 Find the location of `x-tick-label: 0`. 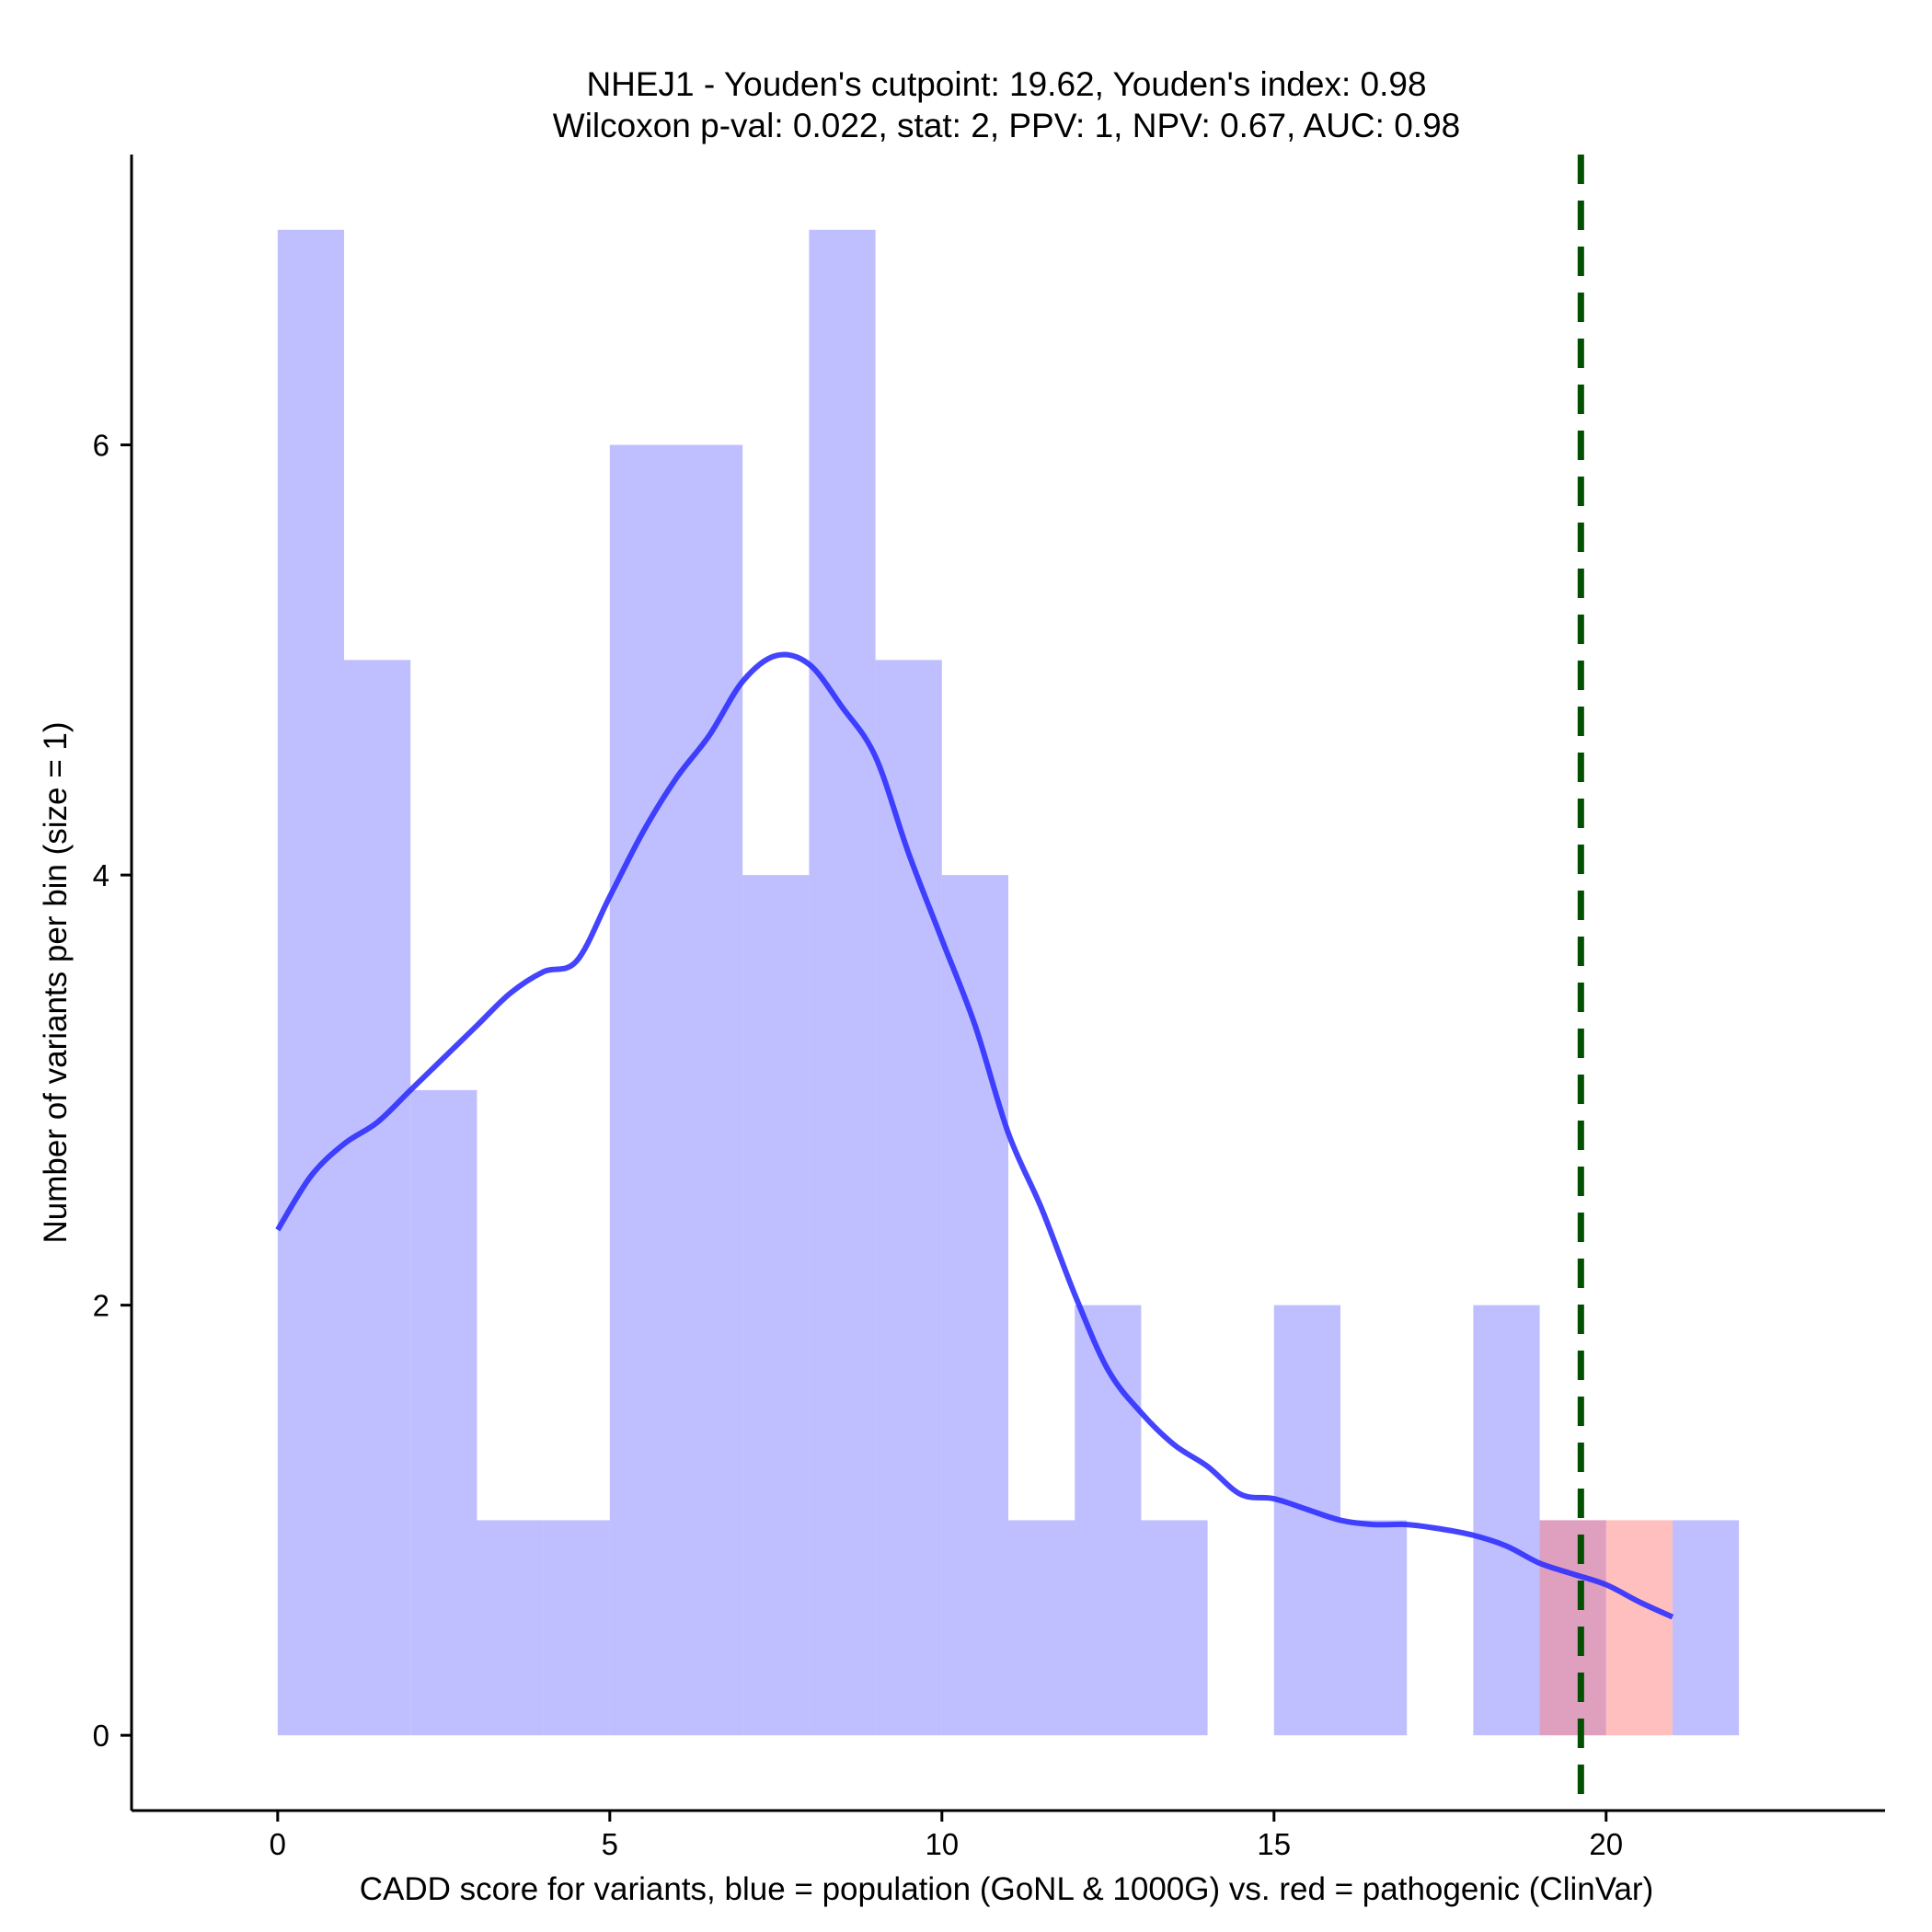

x-tick-label: 0 is located at coordinates (278, 1844).